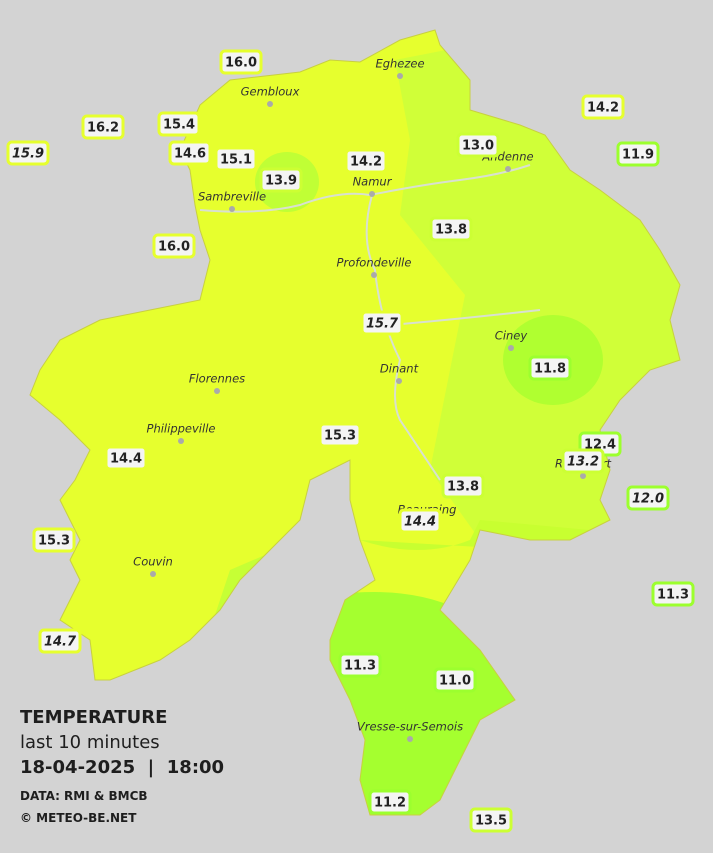 Image resolution: width=713 pixels, height=853 pixels. I want to click on station: 11.0, so click(455, 680).